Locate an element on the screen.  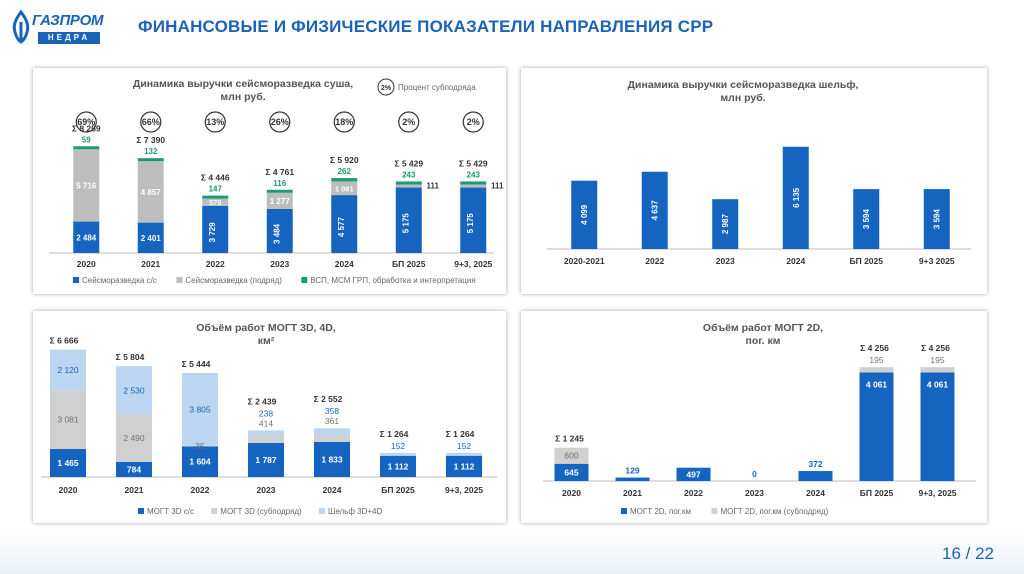
bar-label-vsp: 116 is located at coordinates (279, 183).